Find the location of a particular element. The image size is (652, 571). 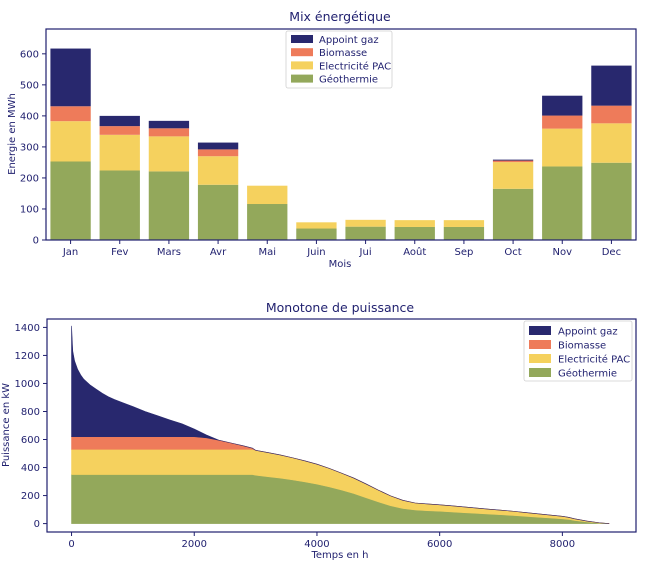

bar-appoint-gaz-oct is located at coordinates (513, 160).